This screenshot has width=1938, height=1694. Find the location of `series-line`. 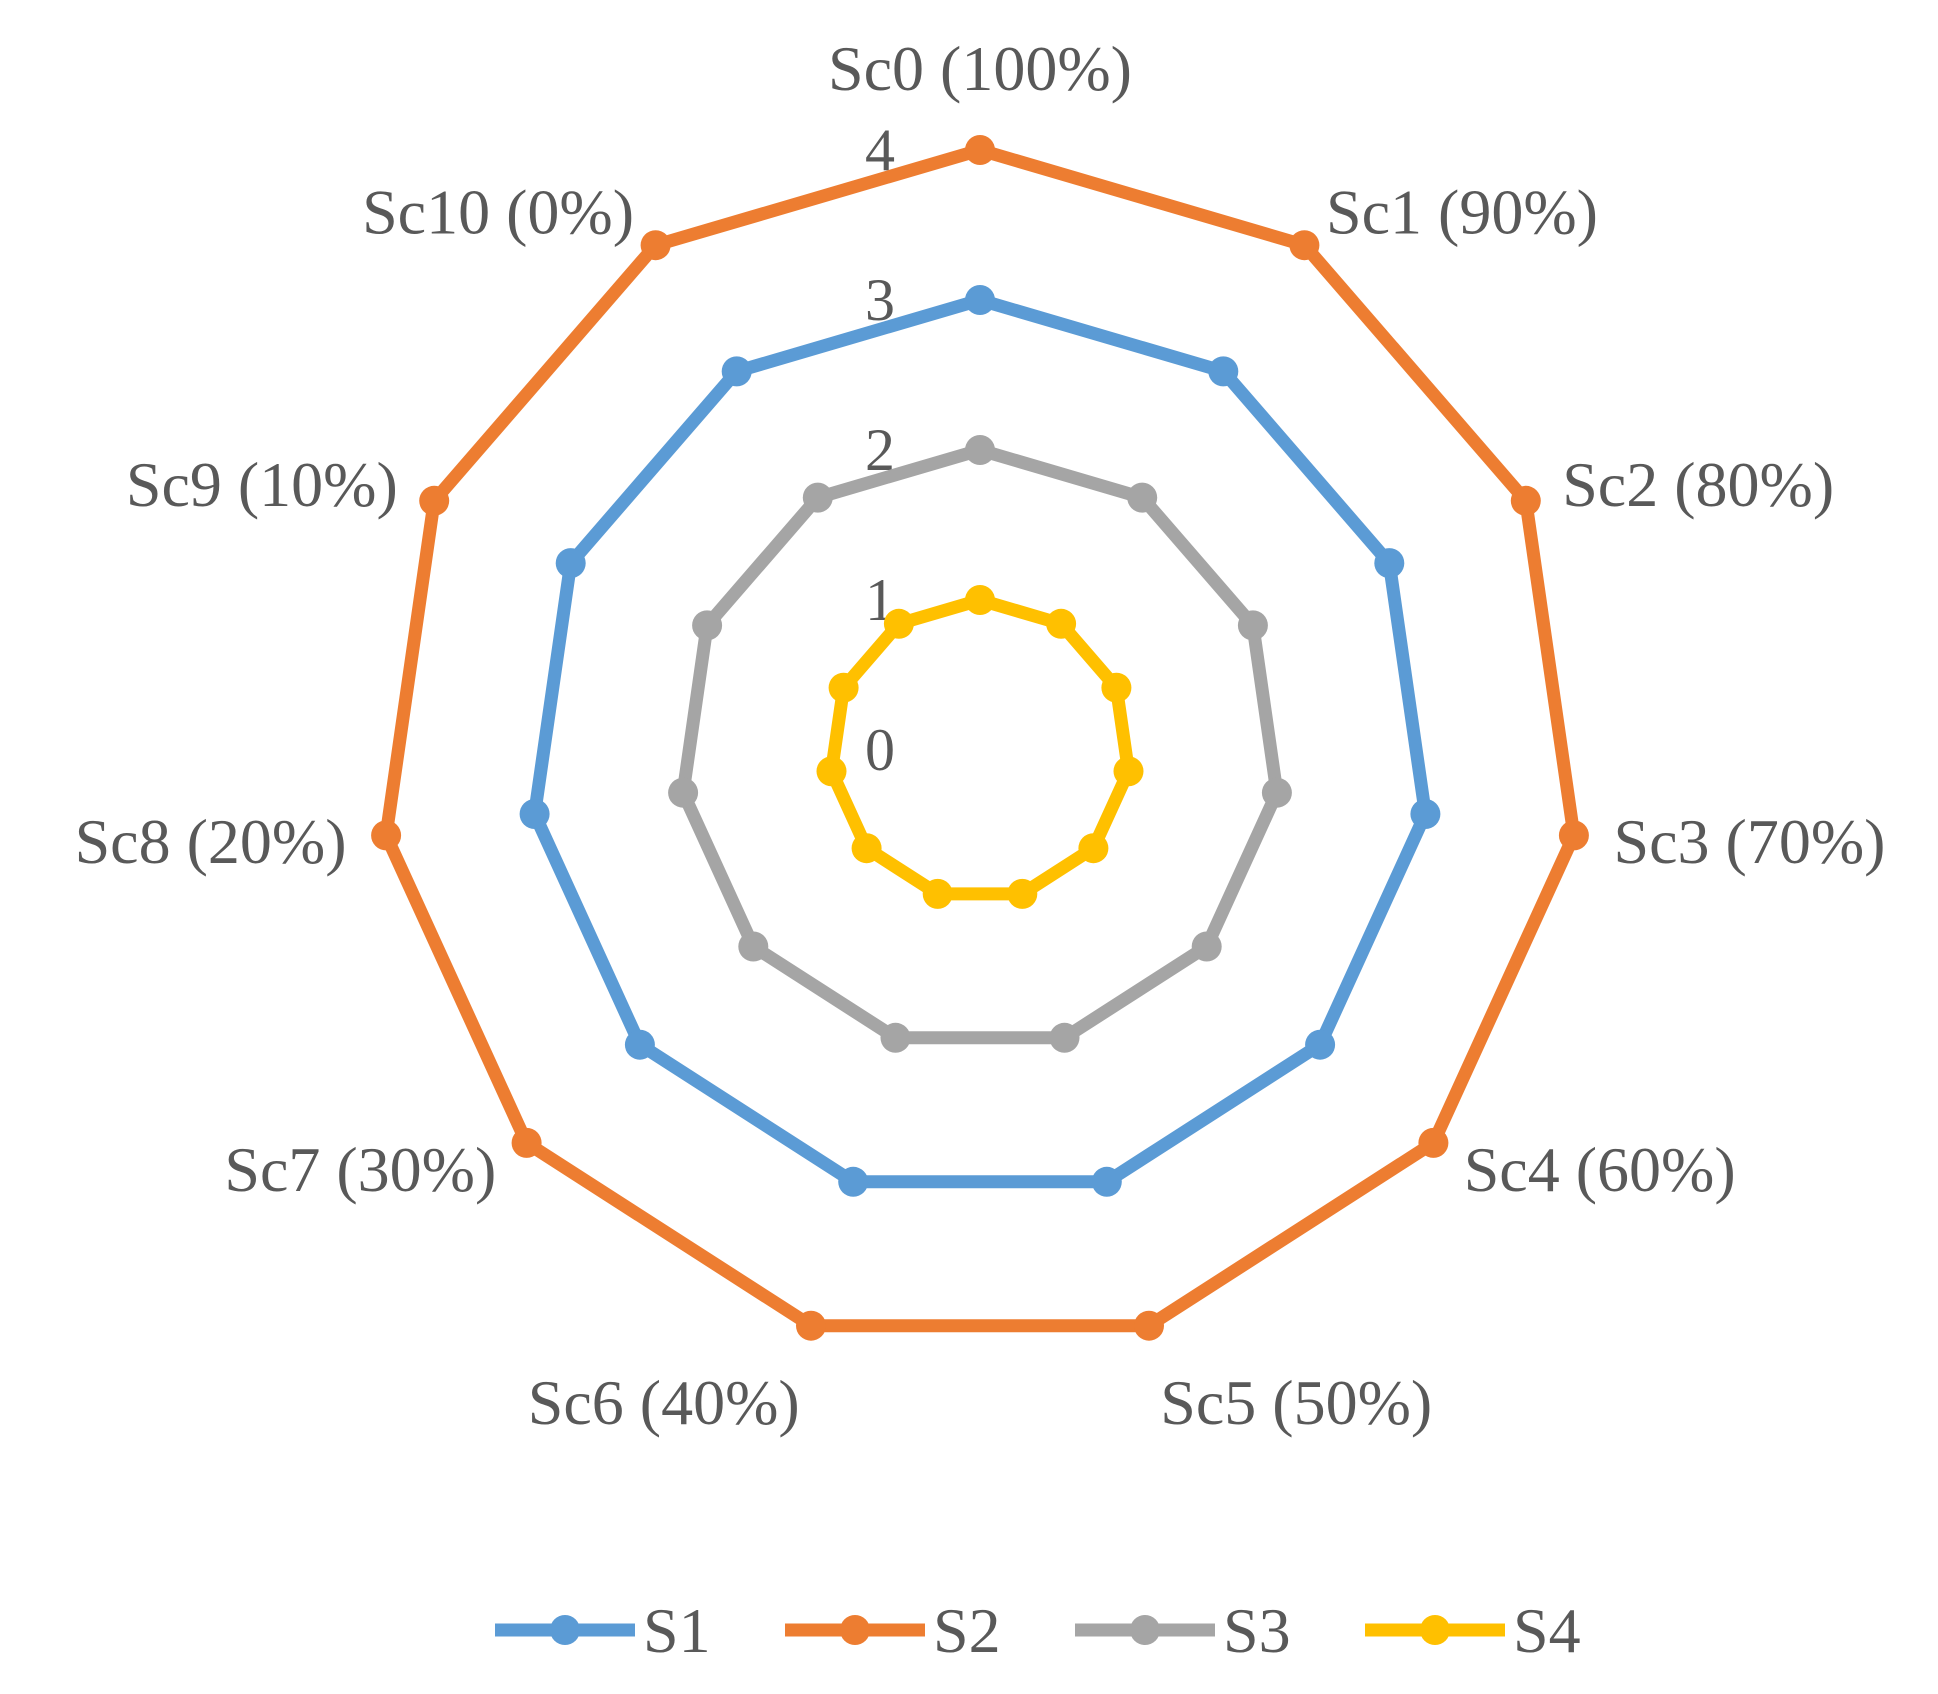

series-line is located at coordinates (980, 744).